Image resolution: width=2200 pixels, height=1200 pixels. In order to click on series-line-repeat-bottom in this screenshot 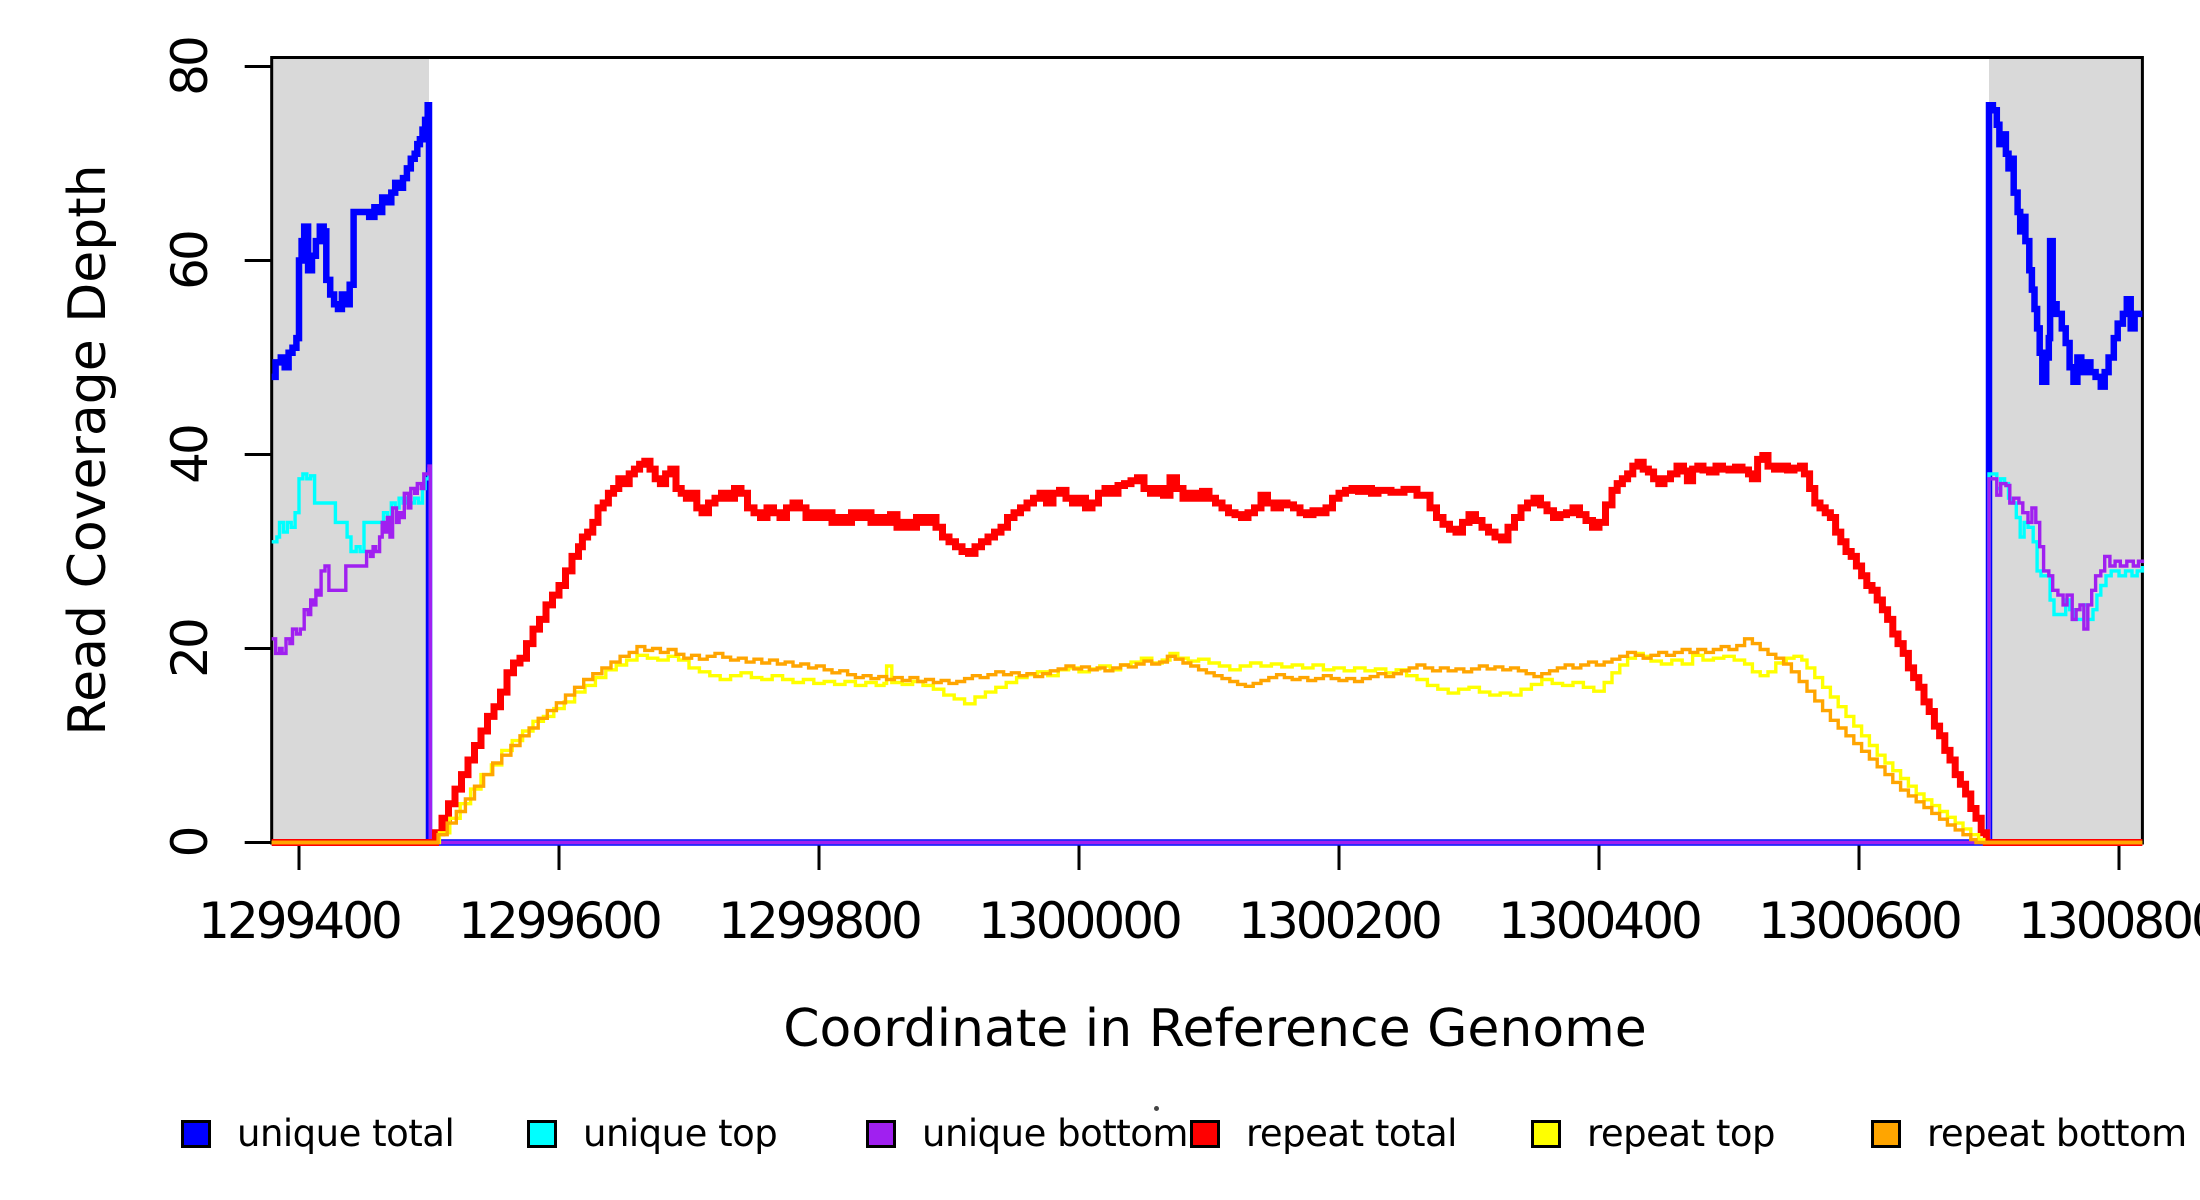, I will do `click(1207, 741)`.